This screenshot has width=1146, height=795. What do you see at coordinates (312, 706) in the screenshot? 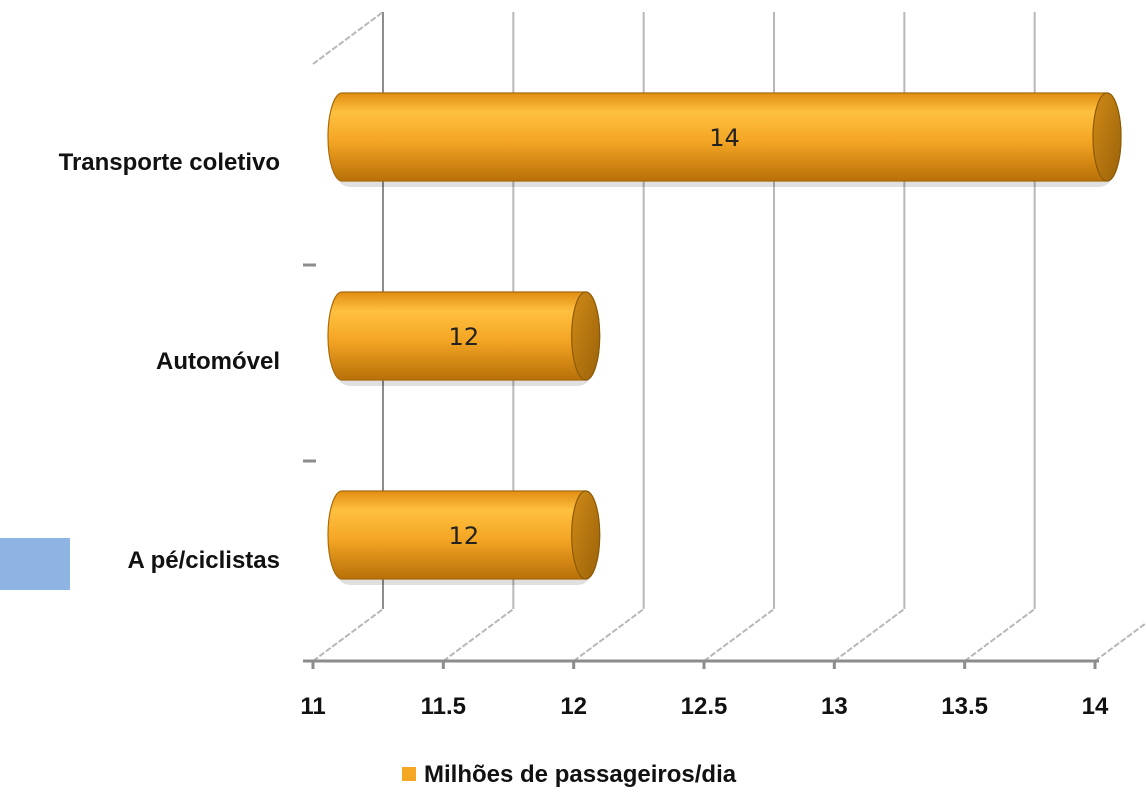
I see `x-tick-label: 11` at bounding box center [312, 706].